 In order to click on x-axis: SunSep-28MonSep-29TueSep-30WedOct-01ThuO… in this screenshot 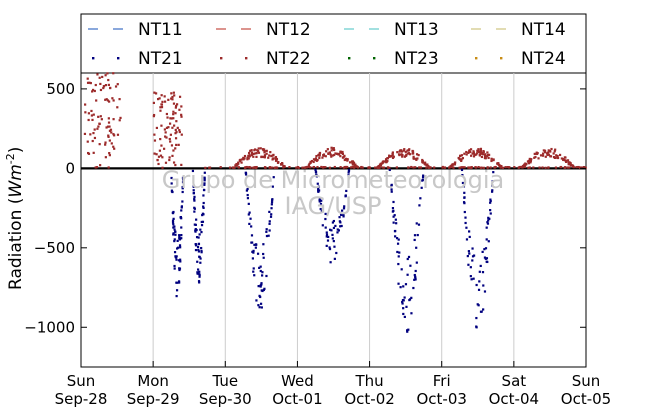, I will do `click(333, 384)`.